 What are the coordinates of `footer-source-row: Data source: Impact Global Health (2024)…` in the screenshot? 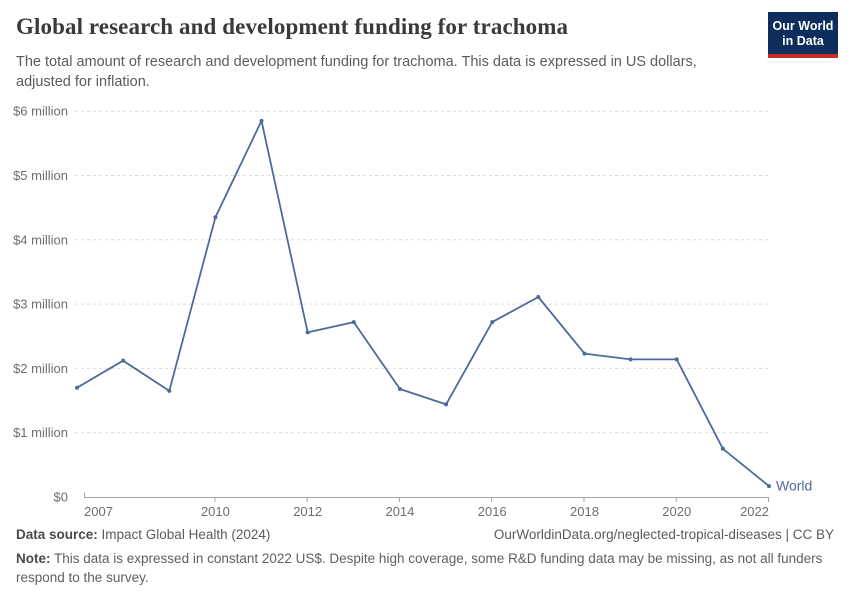 It's located at (425, 534).